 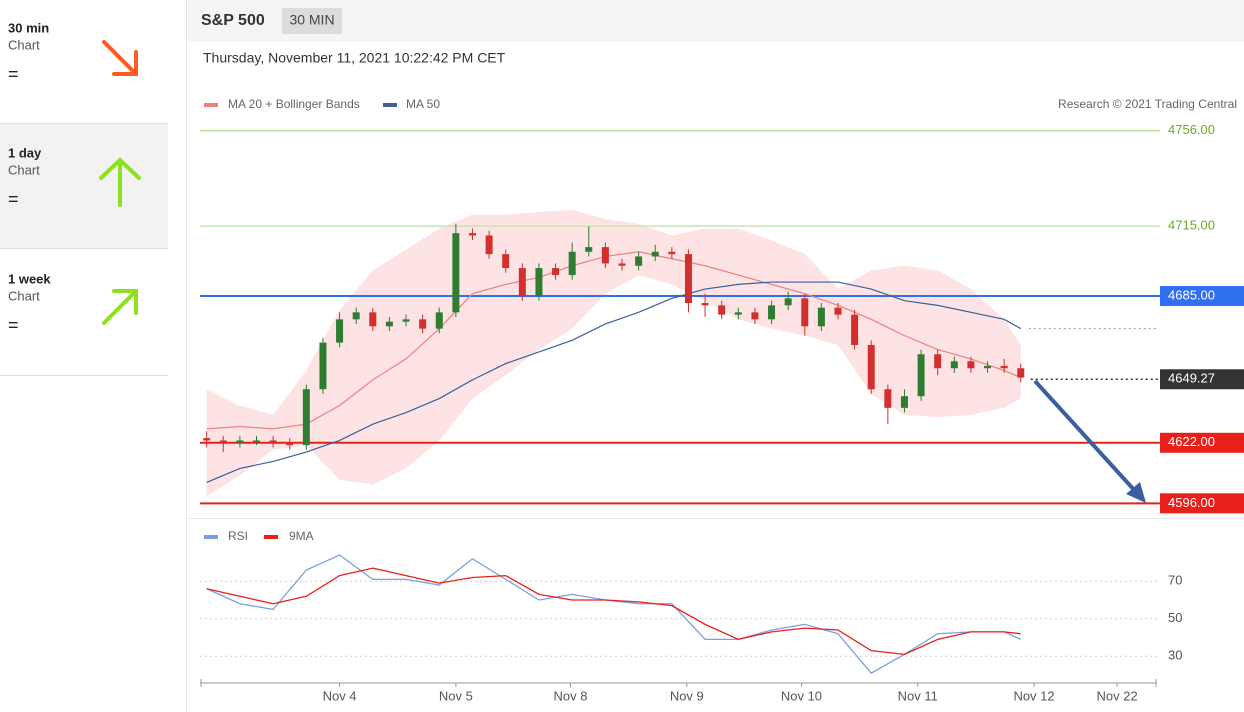 What do you see at coordinates (1175, 655) in the screenshot?
I see `y-tick-label: 30` at bounding box center [1175, 655].